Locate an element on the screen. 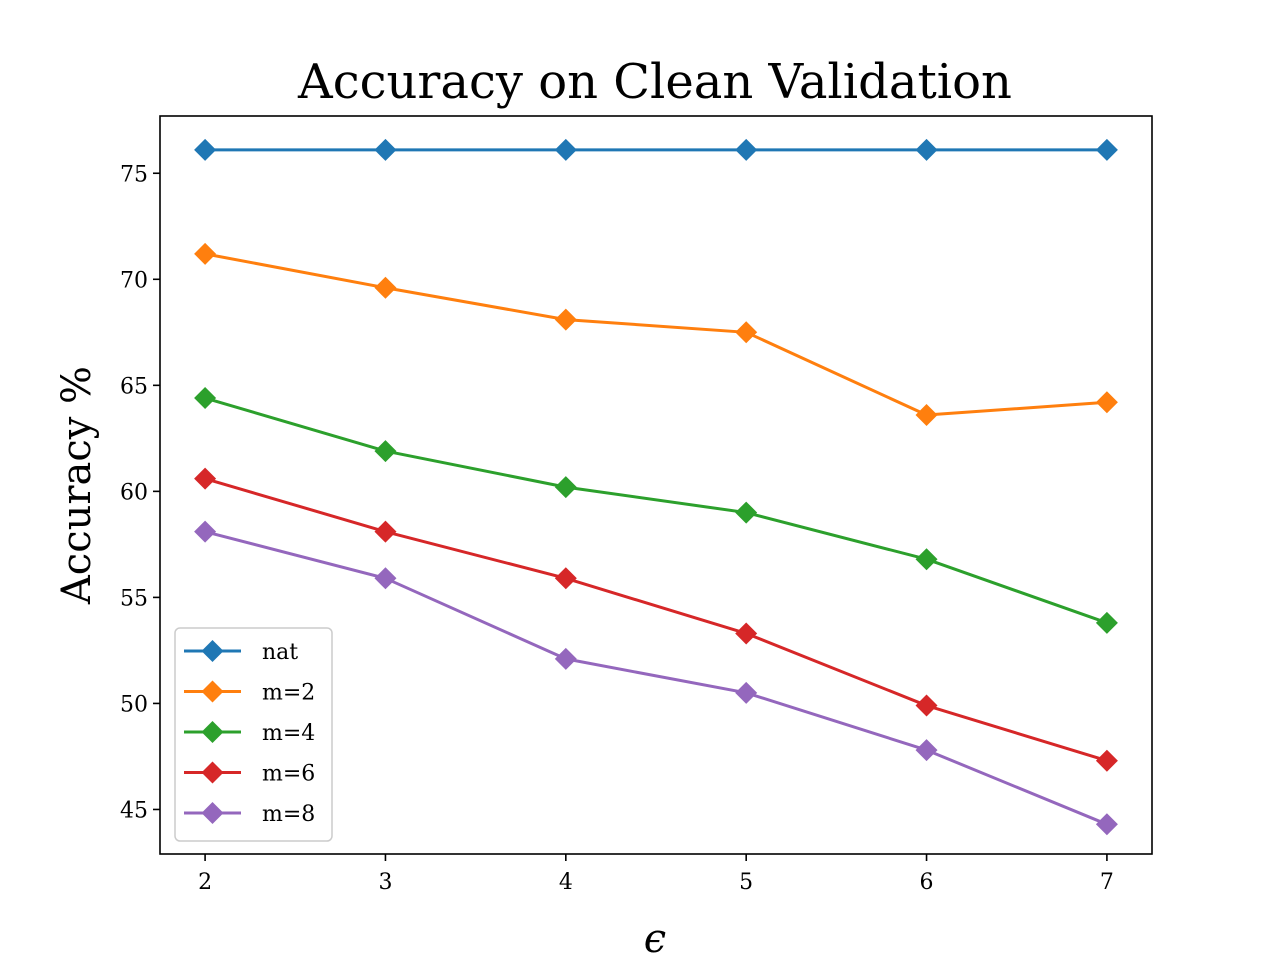  y-tick-label: 75 is located at coordinates (134, 174).